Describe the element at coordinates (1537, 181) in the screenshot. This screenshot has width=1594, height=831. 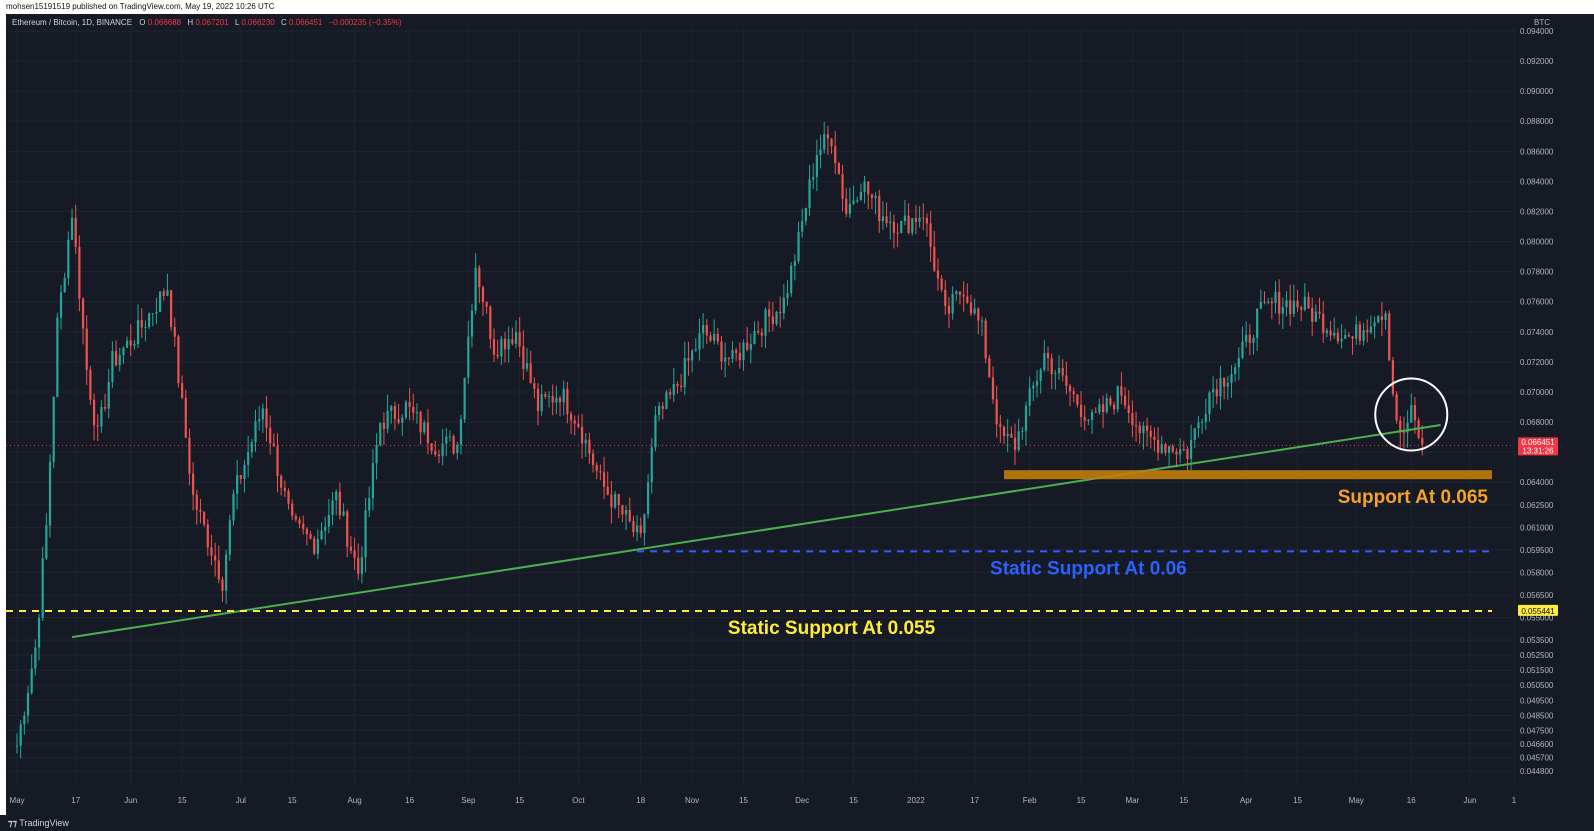
I see `y-tick-label: 0.084000` at that location.